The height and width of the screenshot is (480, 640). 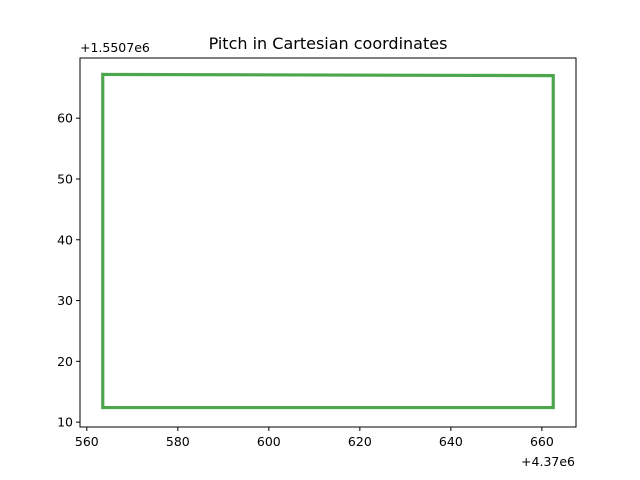 I want to click on x-tick-label-4: 640, so click(x=451, y=441).